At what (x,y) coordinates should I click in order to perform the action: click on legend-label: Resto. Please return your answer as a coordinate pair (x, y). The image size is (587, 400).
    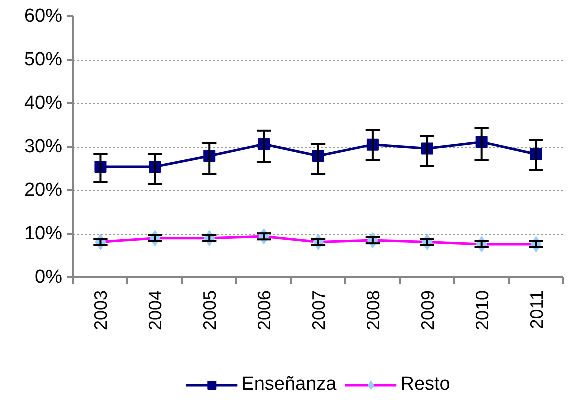
    Looking at the image, I should click on (425, 385).